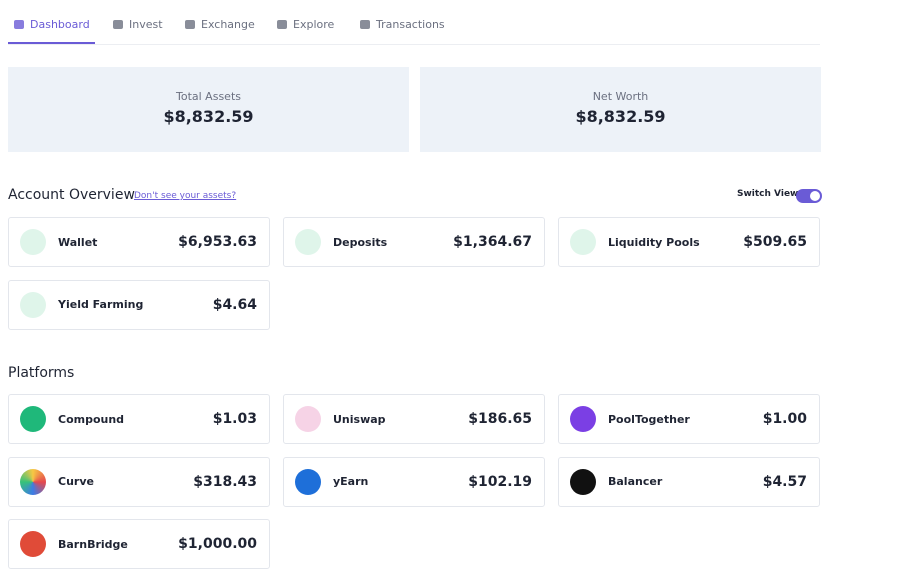 The height and width of the screenshot is (573, 913). Describe the element at coordinates (768, 194) in the screenshot. I see `switch-label: Switch View` at that location.